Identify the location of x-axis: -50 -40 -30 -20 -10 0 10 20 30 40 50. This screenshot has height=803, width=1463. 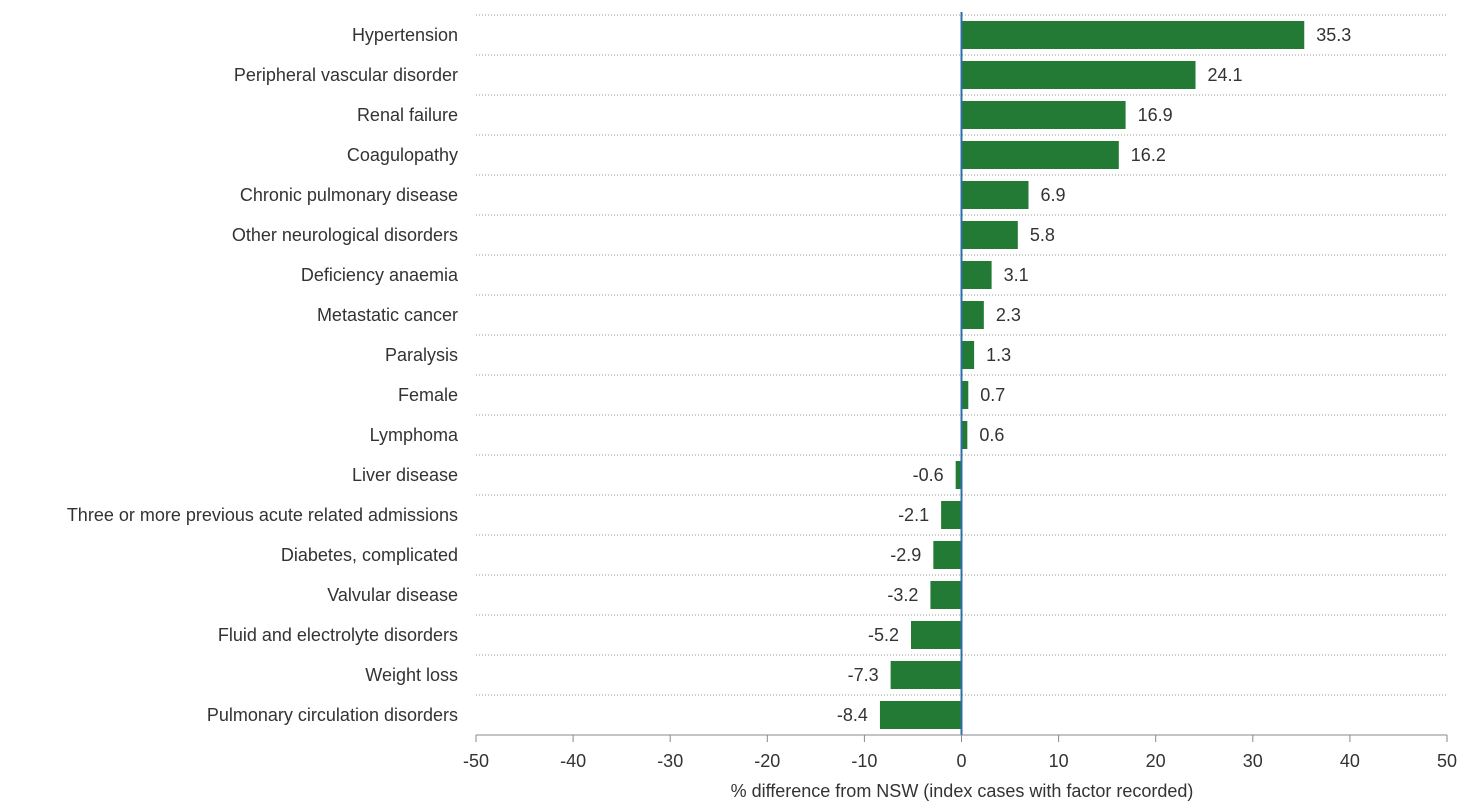
(960, 752).